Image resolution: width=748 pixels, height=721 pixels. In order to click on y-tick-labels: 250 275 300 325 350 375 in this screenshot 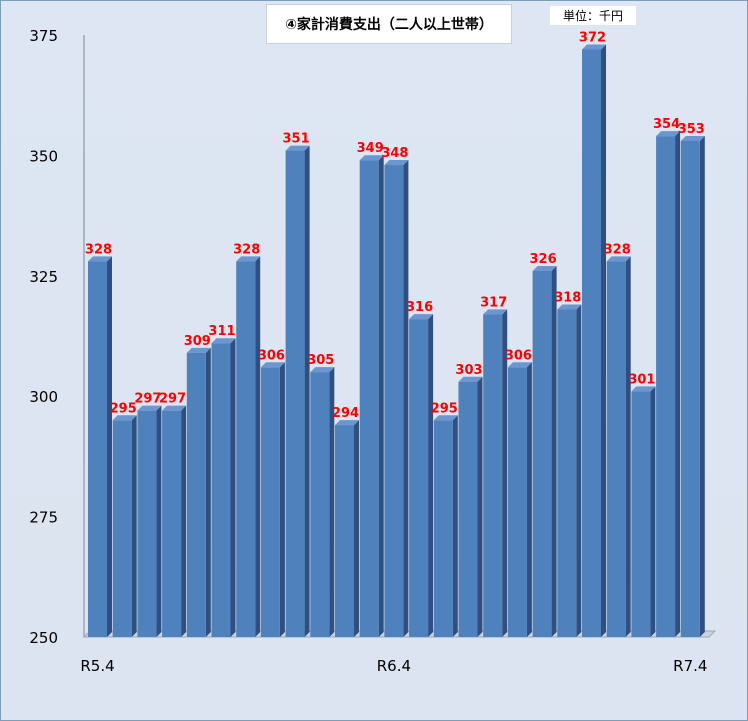, I will do `click(43, 337)`.